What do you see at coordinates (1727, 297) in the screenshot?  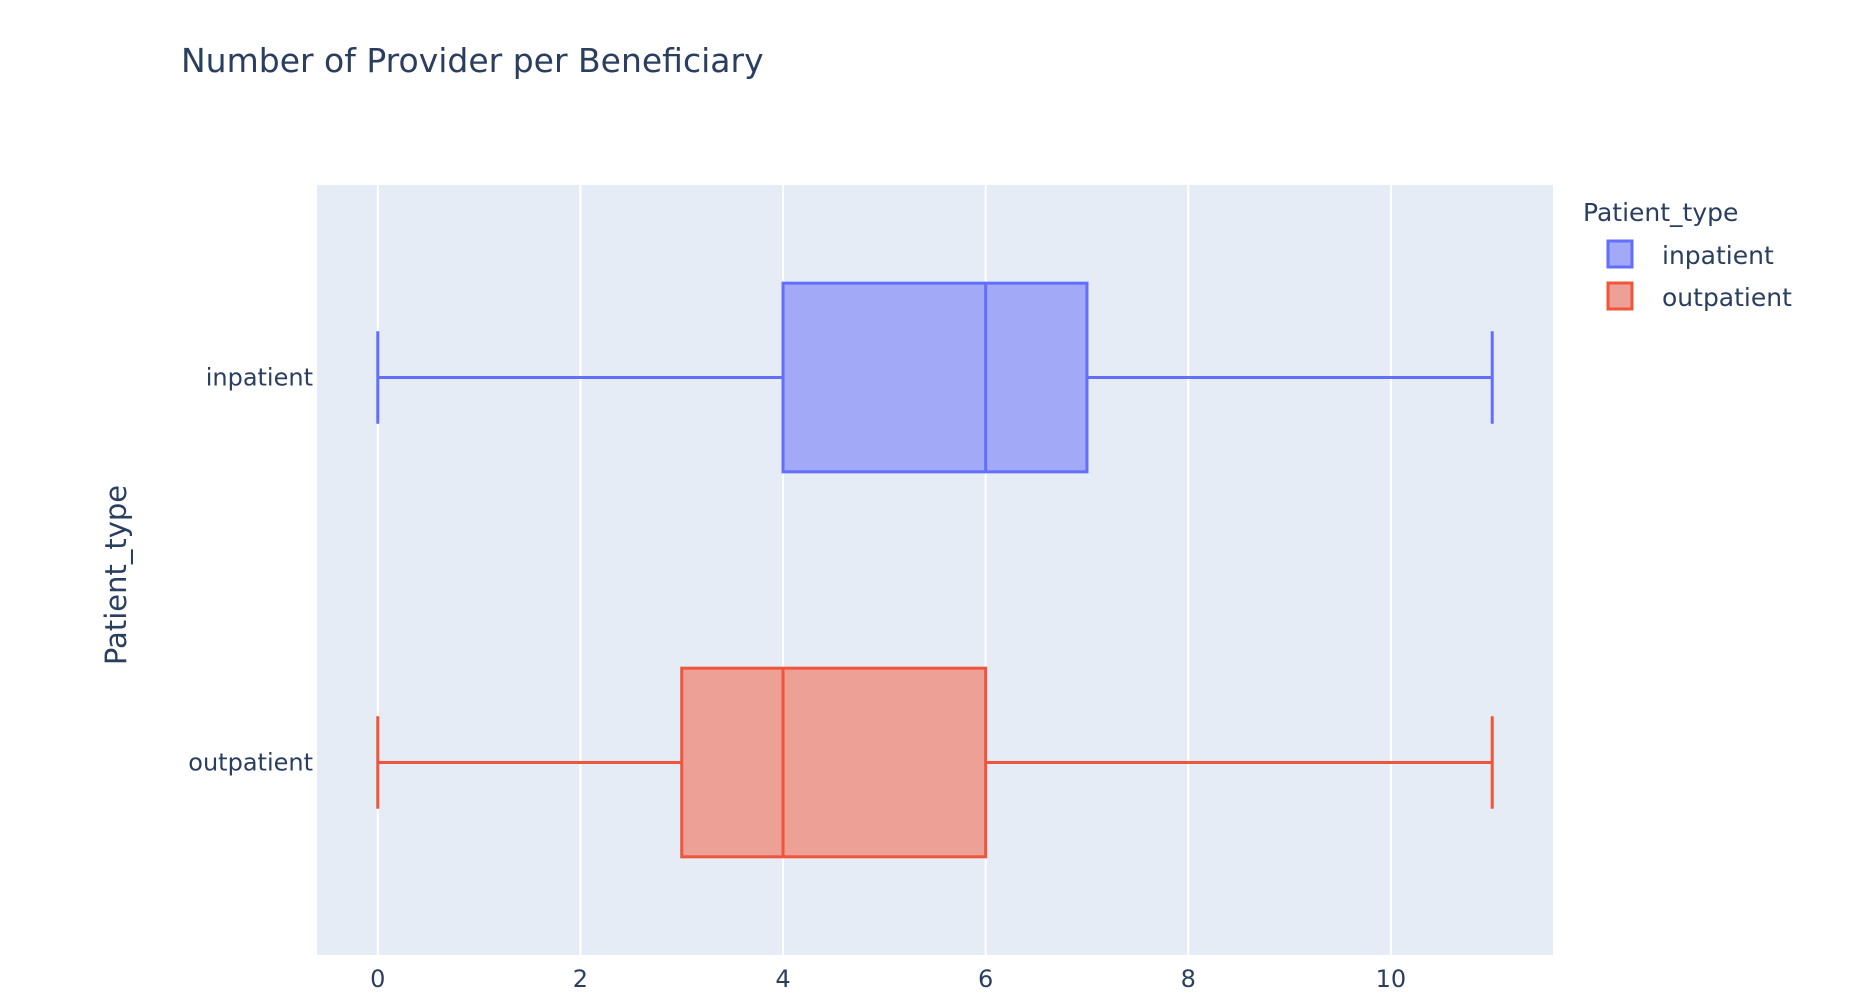 I see `legend-label: outpatient` at bounding box center [1727, 297].